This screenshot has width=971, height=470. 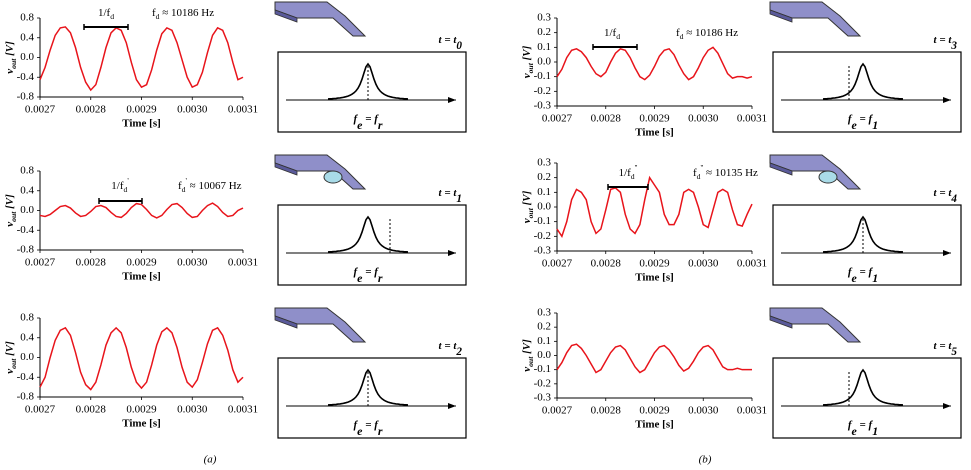 What do you see at coordinates (954, 352) in the screenshot?
I see `time-label-part: 5` at bounding box center [954, 352].